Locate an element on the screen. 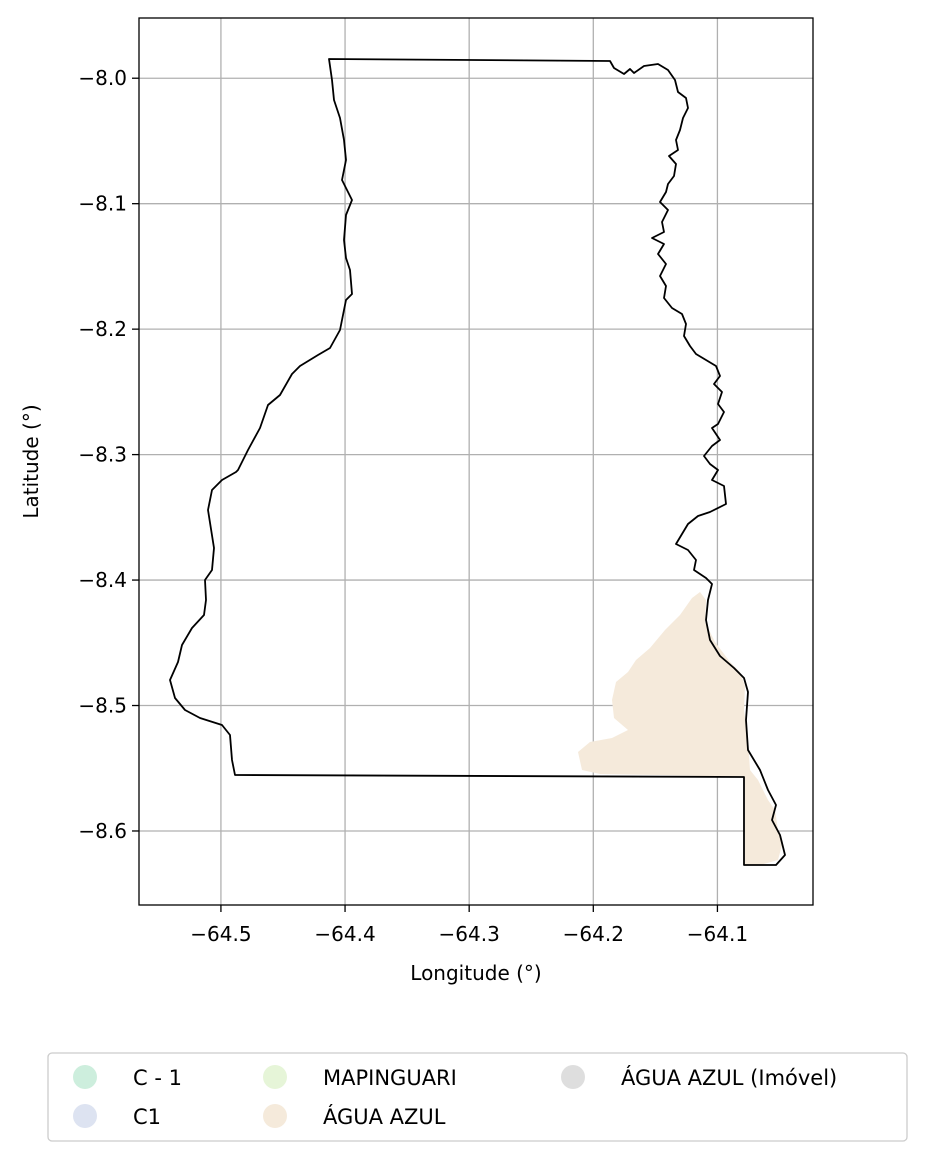 This screenshot has height=1161, width=925. y-tick-label: −8.3 is located at coordinates (102, 455).